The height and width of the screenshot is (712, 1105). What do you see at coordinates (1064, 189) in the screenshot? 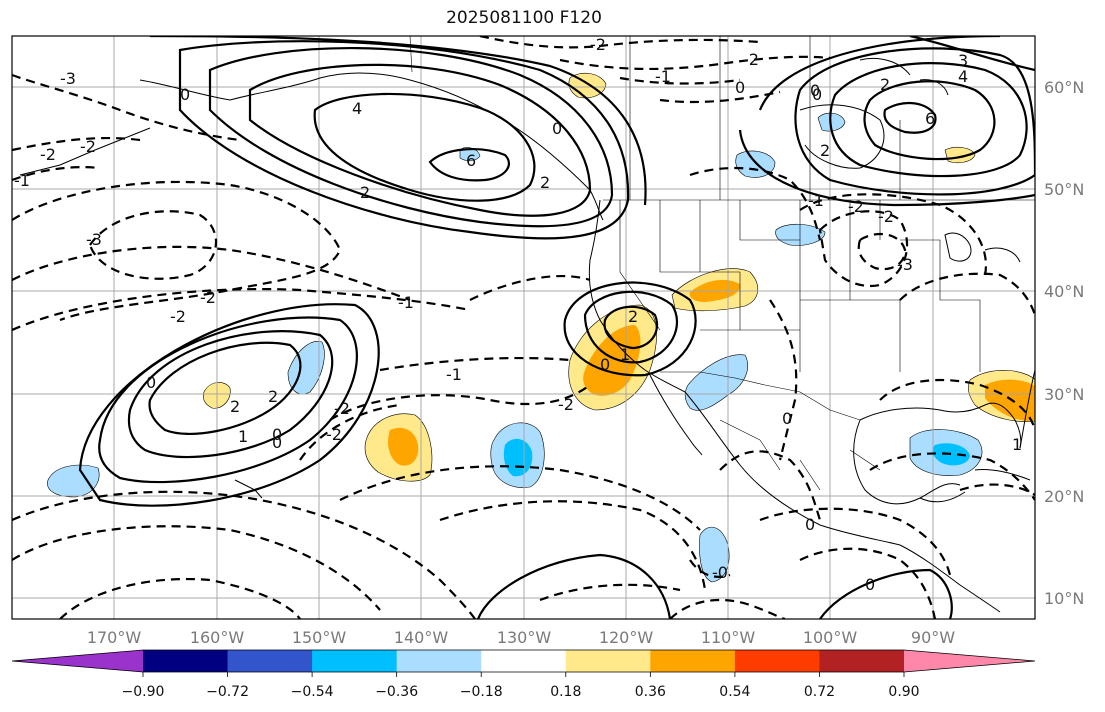
I see `lat-label: 50°N` at bounding box center [1064, 189].